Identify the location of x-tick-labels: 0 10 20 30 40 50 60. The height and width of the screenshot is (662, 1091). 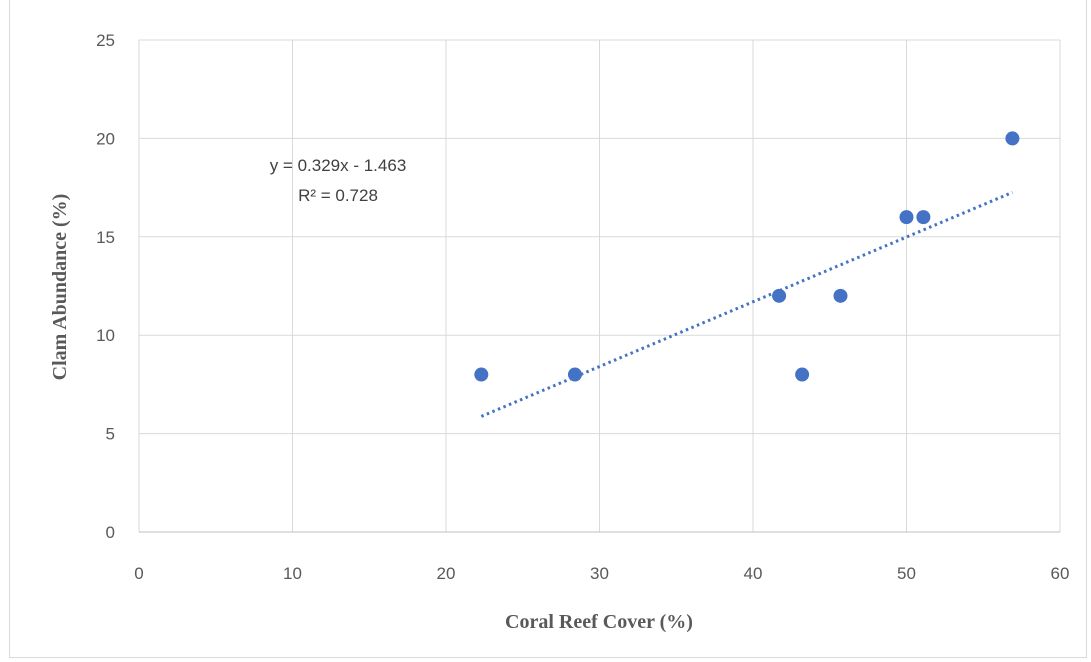
(601, 573).